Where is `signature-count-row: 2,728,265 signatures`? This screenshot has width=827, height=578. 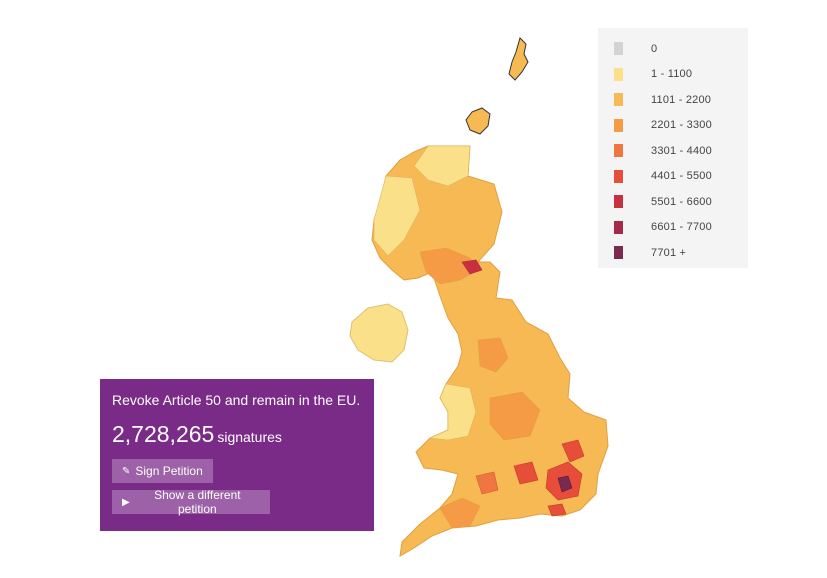 signature-count-row: 2,728,265 signatures is located at coordinates (237, 434).